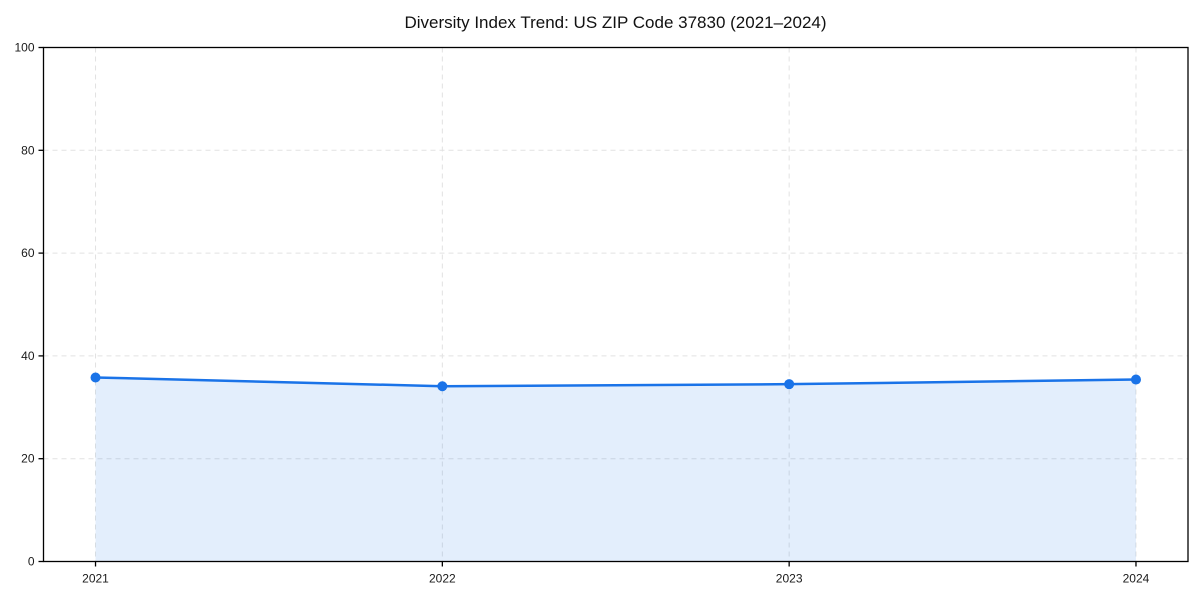 This screenshot has width=1200, height=600. Describe the element at coordinates (28, 150) in the screenshot. I see `y-tick-label: 80` at that location.